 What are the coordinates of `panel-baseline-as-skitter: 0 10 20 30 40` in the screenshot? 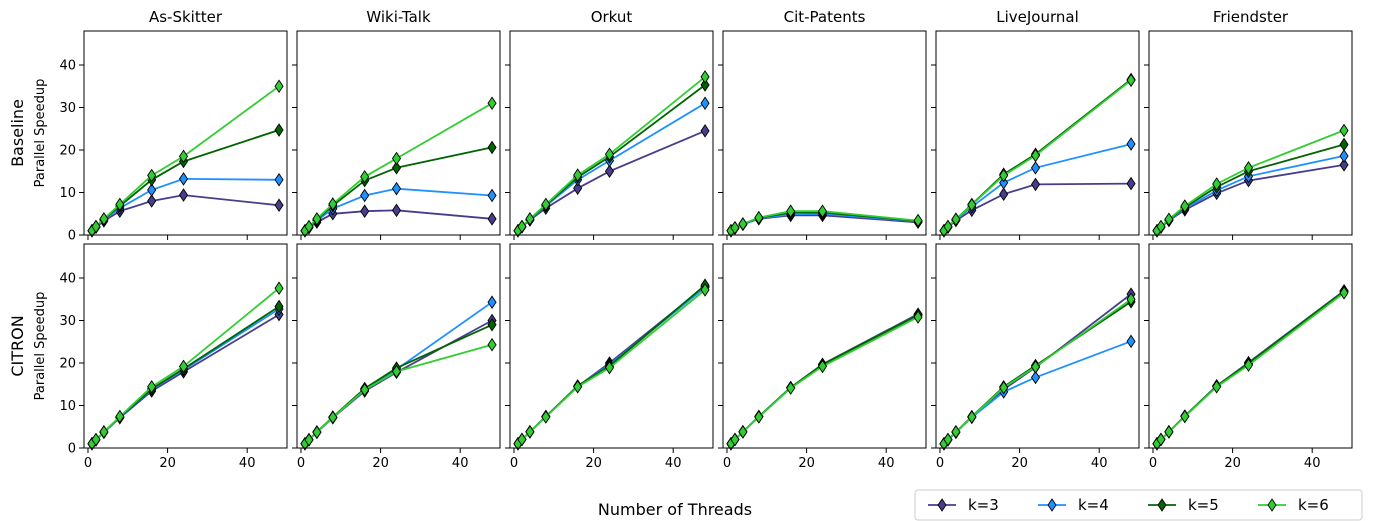 It's located at (173, 137).